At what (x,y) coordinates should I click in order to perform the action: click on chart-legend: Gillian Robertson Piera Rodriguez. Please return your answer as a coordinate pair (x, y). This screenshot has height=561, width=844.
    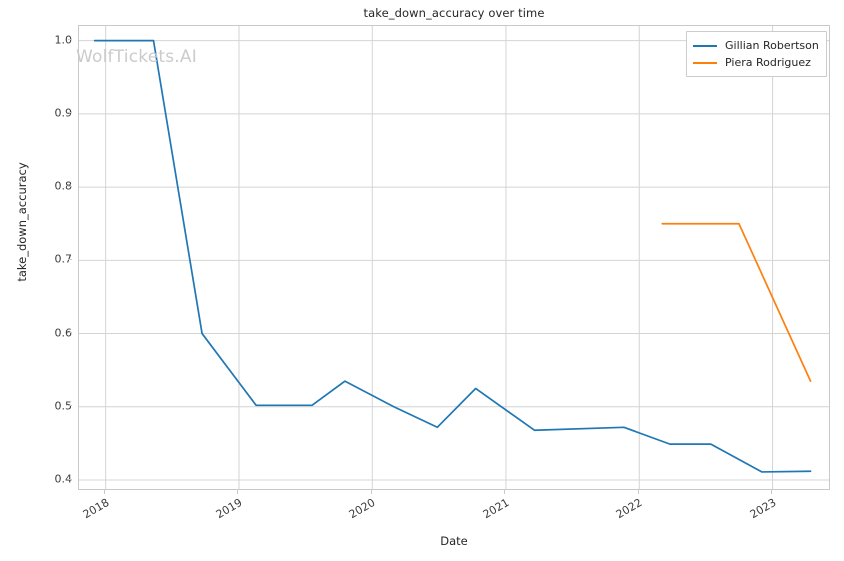
    Looking at the image, I should click on (756, 54).